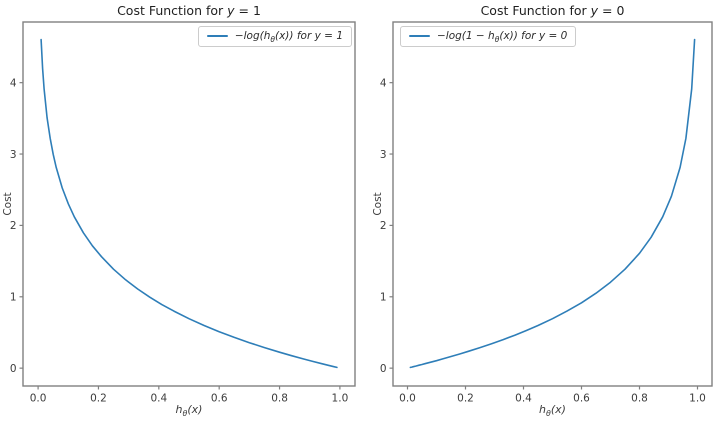  Describe the element at coordinates (252, 36) in the screenshot. I see `text-part: −log(h` at that location.